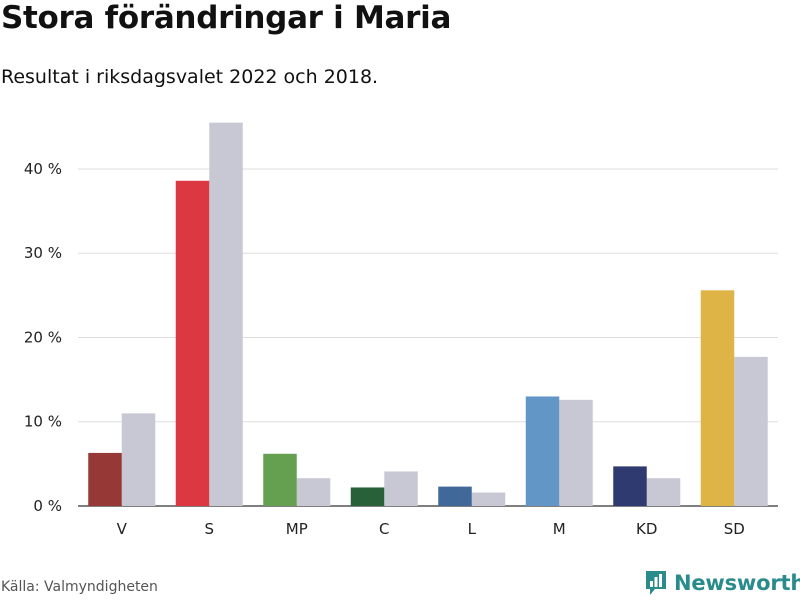 The height and width of the screenshot is (600, 800). Describe the element at coordinates (43, 253) in the screenshot. I see `y-tick-label: 30 %` at that location.